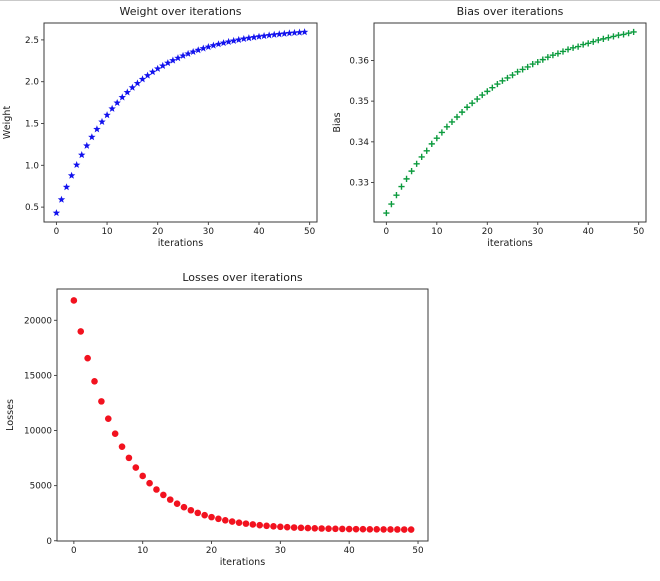  Describe the element at coordinates (38, 321) in the screenshot. I see `y-tick-label: 20000` at that location.